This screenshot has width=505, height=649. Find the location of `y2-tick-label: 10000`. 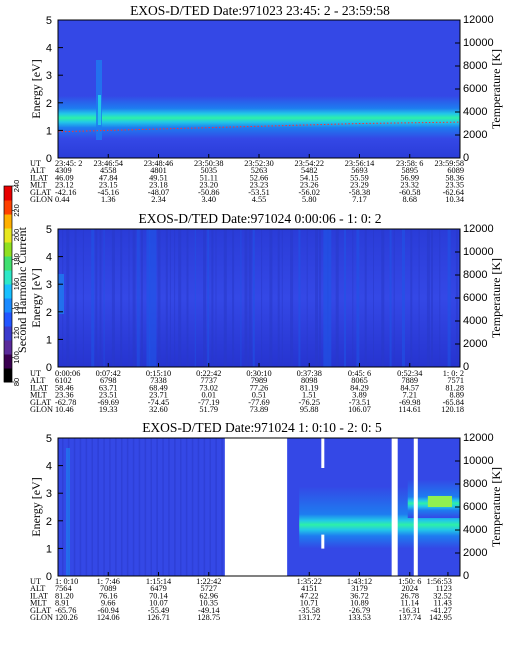

y2-tick-label: 10000 is located at coordinates (478, 43).